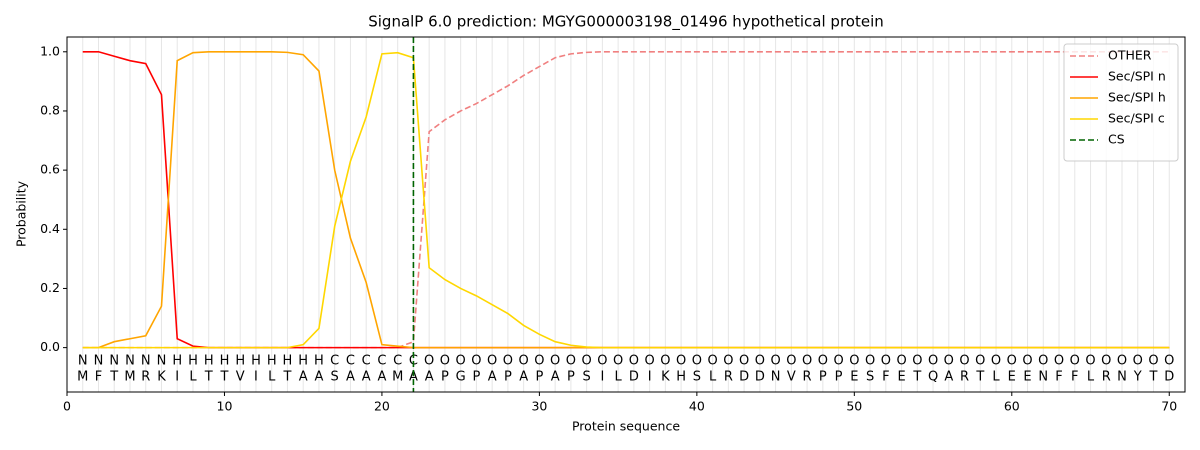 This screenshot has width=1200, height=450. What do you see at coordinates (650, 377) in the screenshot?
I see `residue-label: I` at bounding box center [650, 377].